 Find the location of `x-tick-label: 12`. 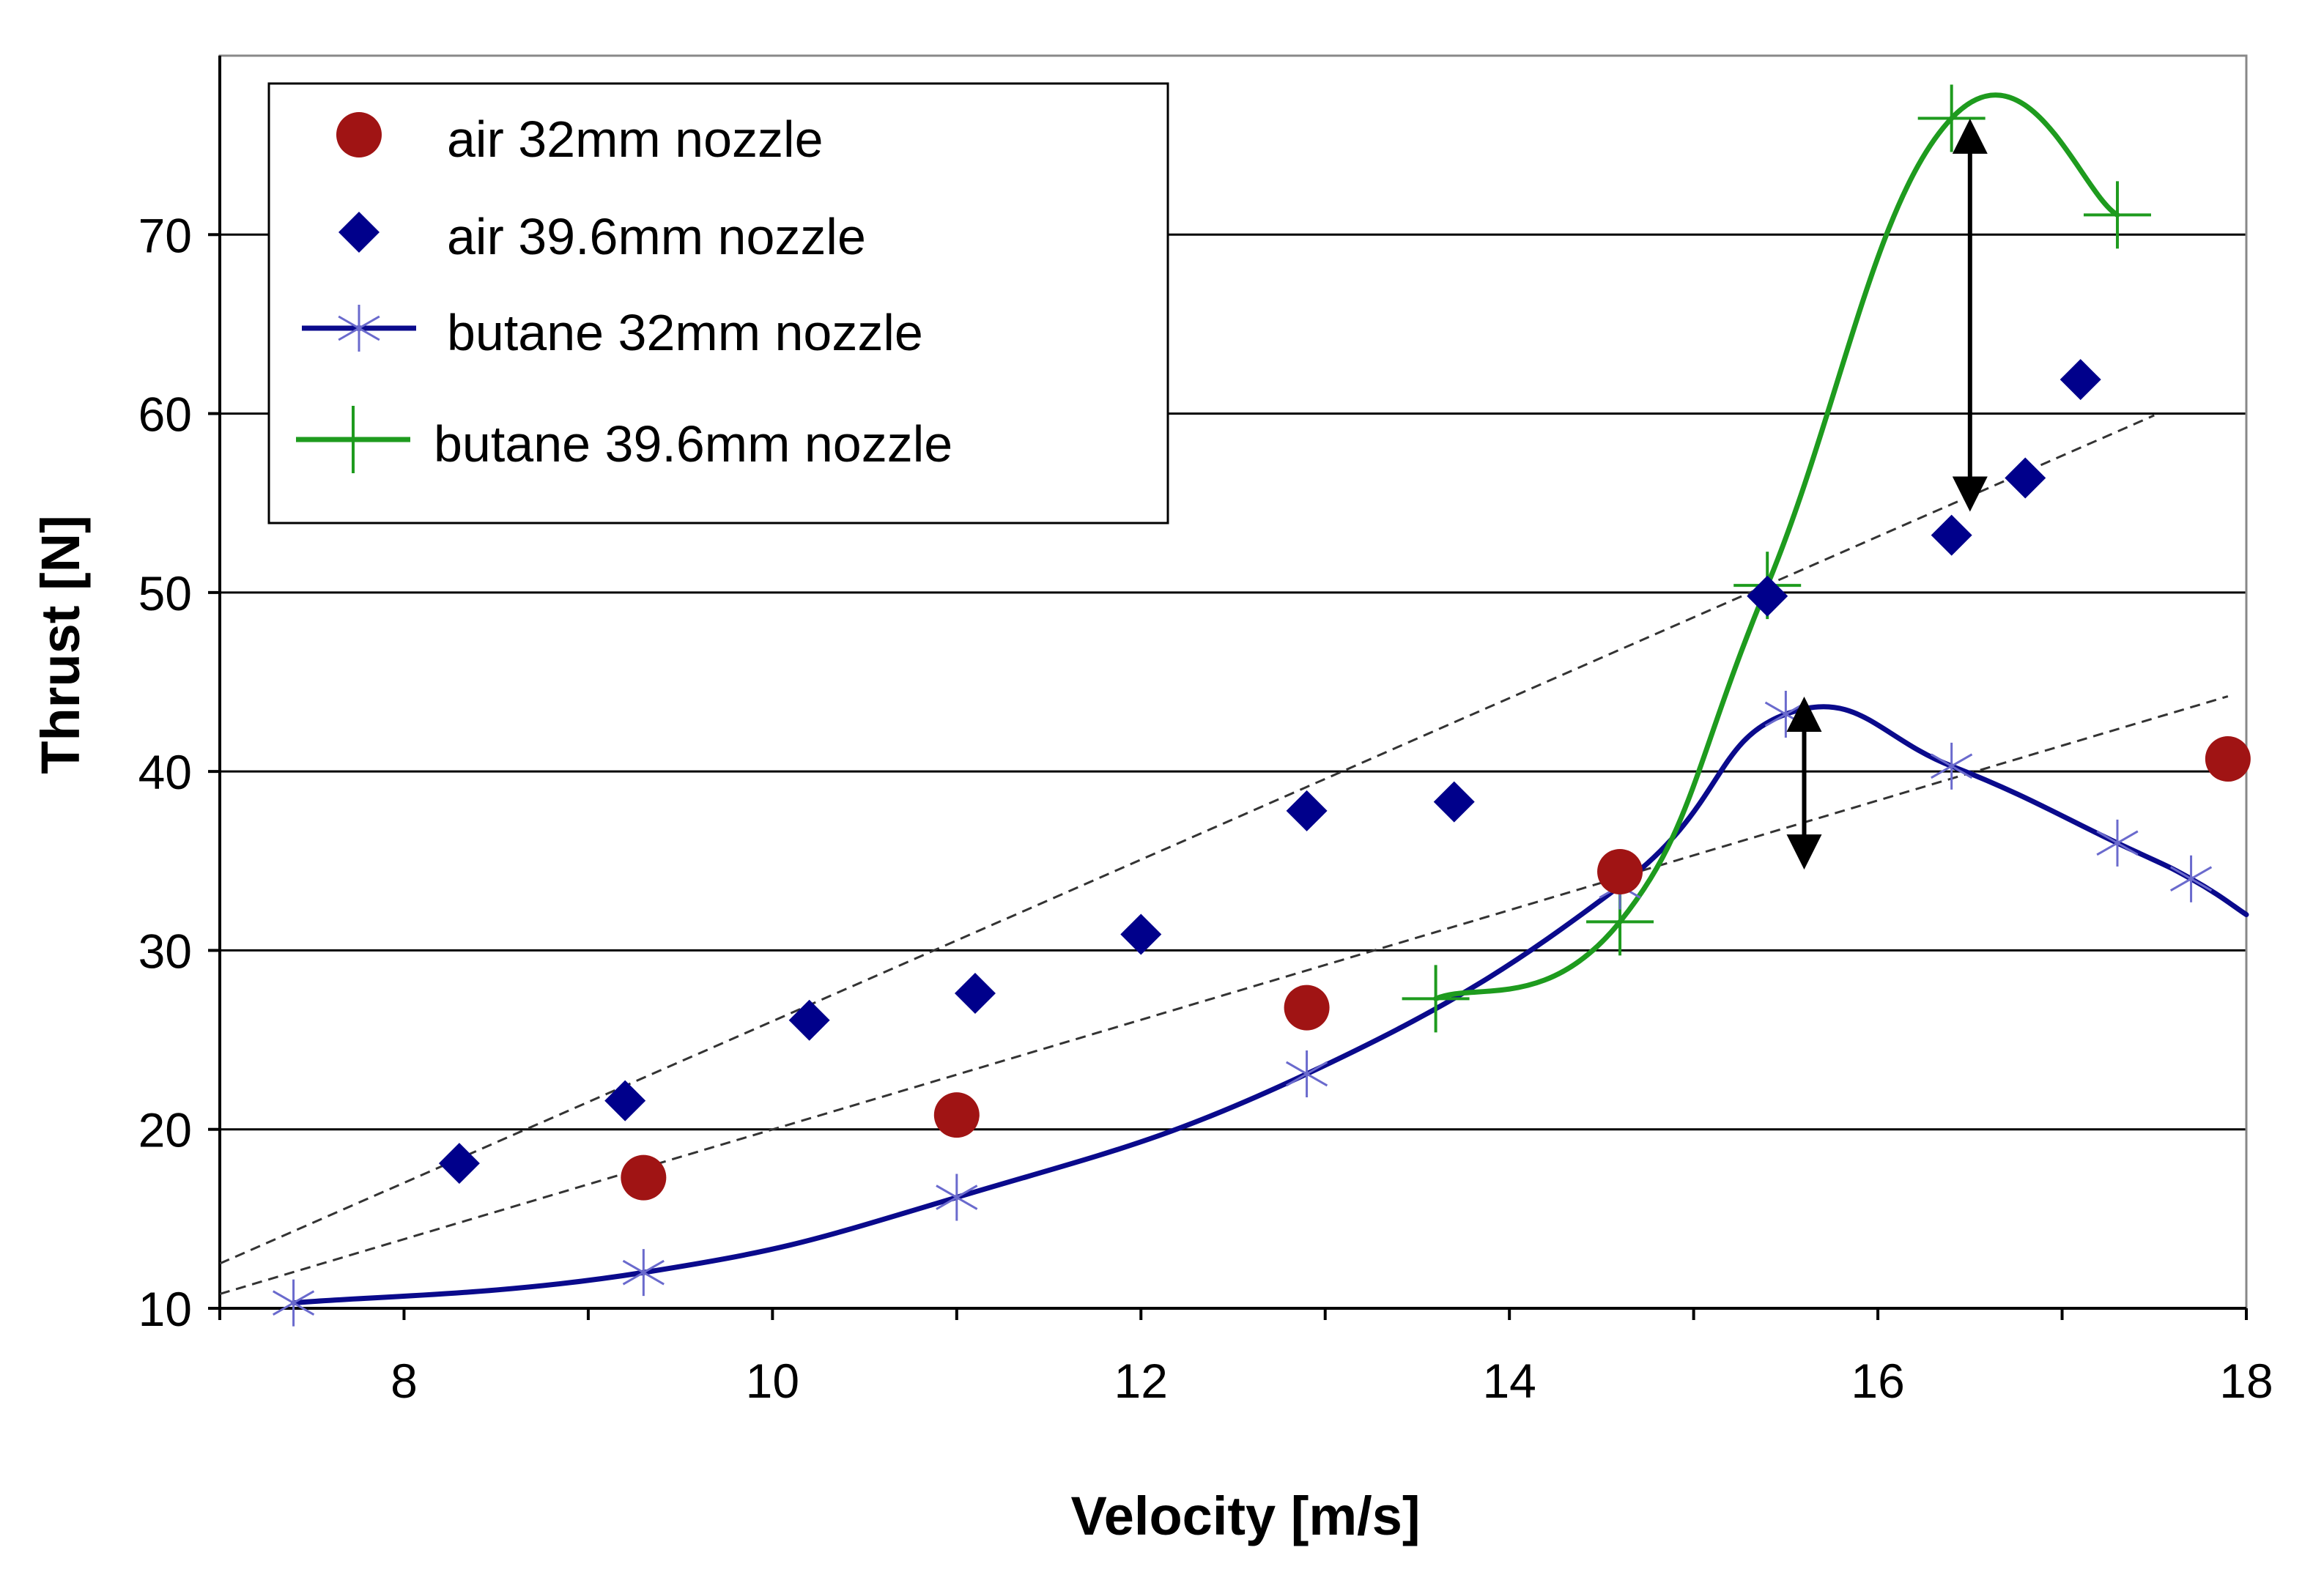

x-tick-label: 12 is located at coordinates (1141, 1381).